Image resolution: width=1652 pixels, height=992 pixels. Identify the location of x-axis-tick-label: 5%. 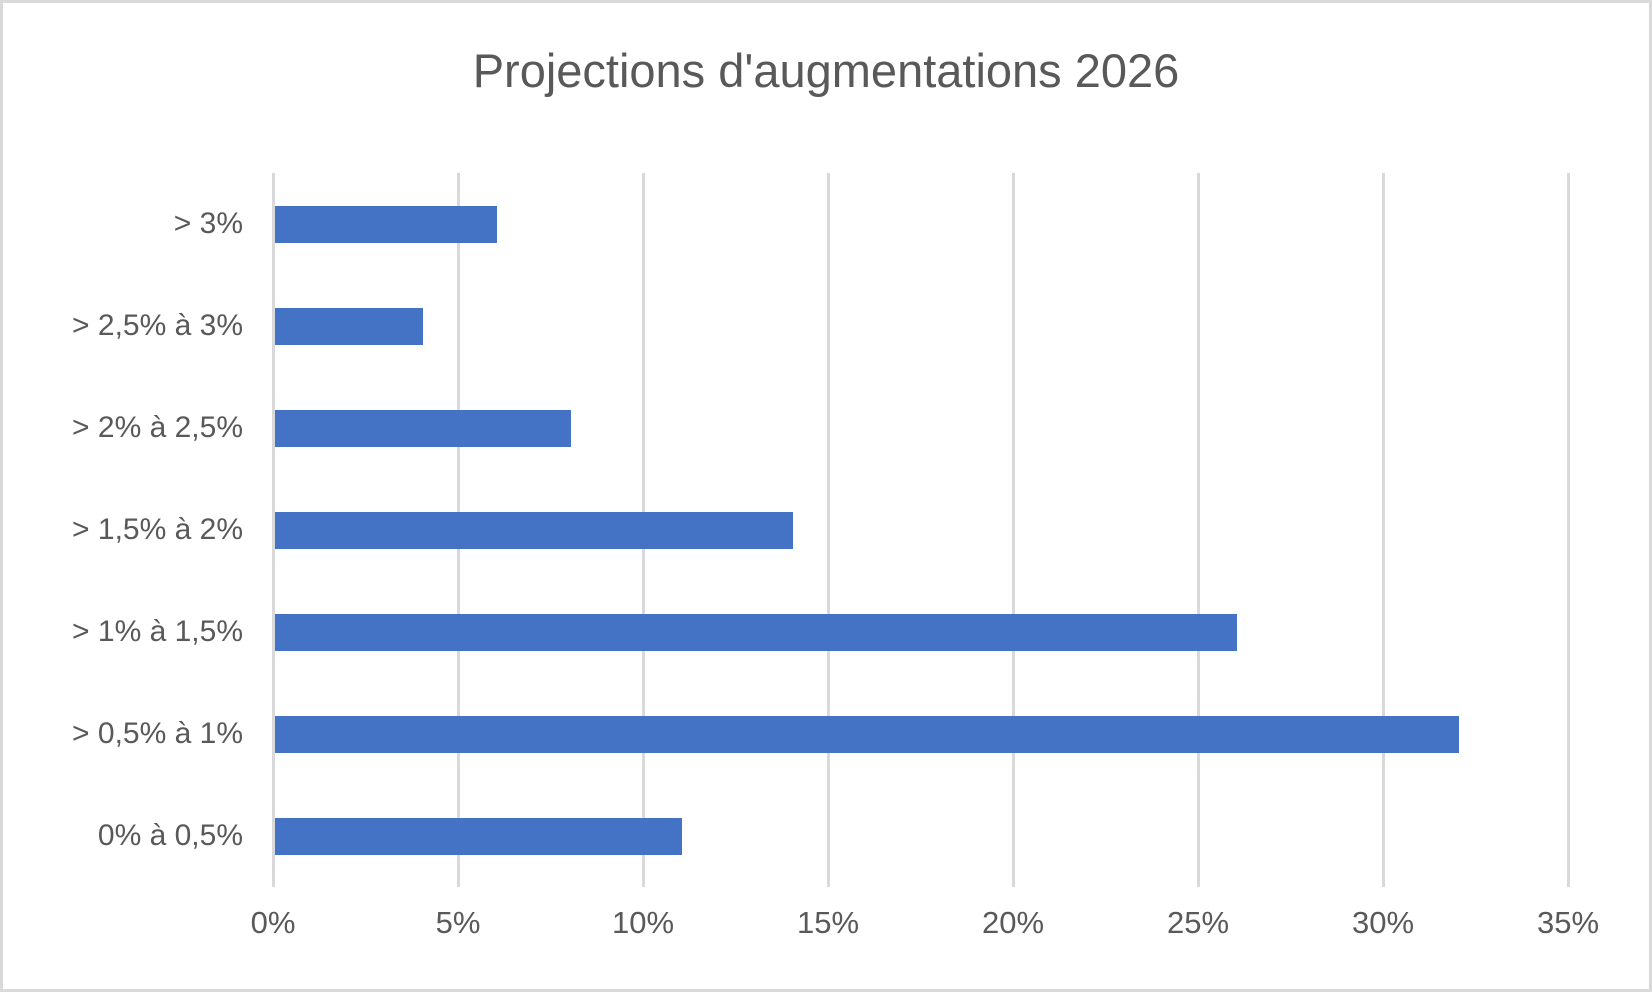
(458, 922).